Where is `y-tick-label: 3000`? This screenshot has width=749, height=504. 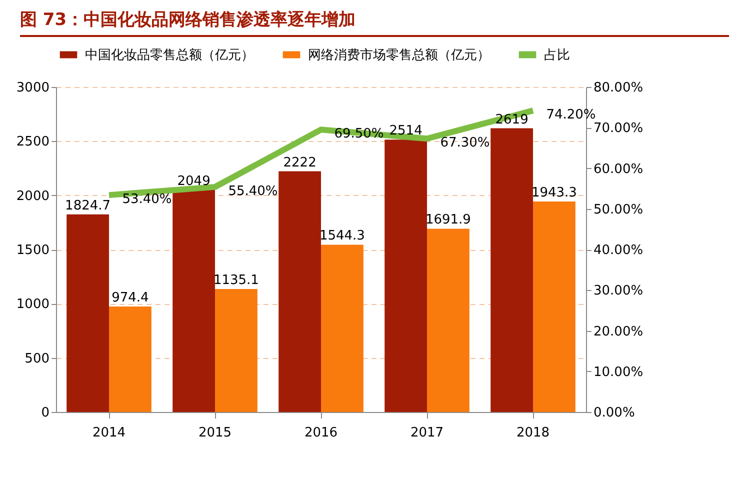
y-tick-label: 3000 is located at coordinates (33, 88).